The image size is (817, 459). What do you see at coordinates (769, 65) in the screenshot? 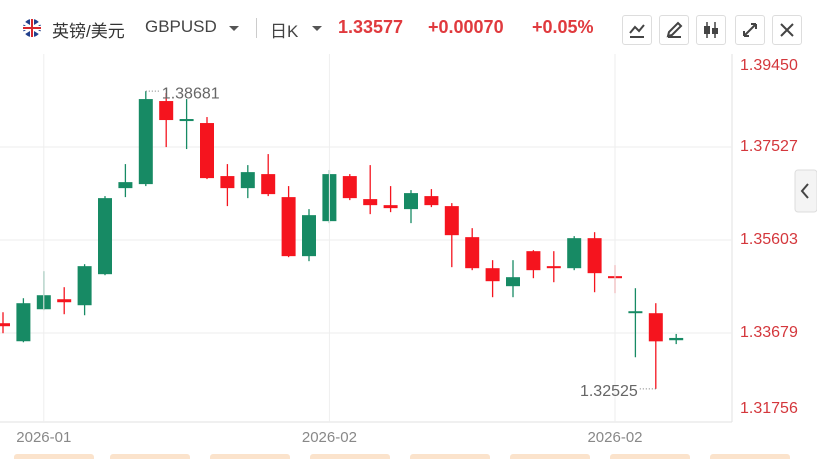
I see `y-tick-label: 1.39450` at bounding box center [769, 65].